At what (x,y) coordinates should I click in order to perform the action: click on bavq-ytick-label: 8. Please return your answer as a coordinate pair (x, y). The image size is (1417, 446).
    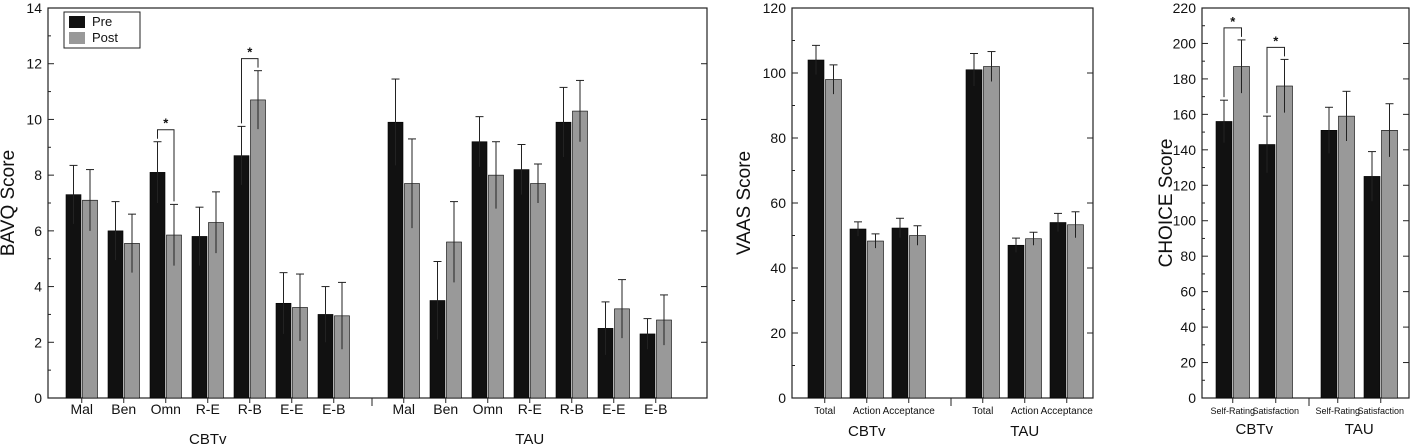
    Looking at the image, I should click on (38, 175).